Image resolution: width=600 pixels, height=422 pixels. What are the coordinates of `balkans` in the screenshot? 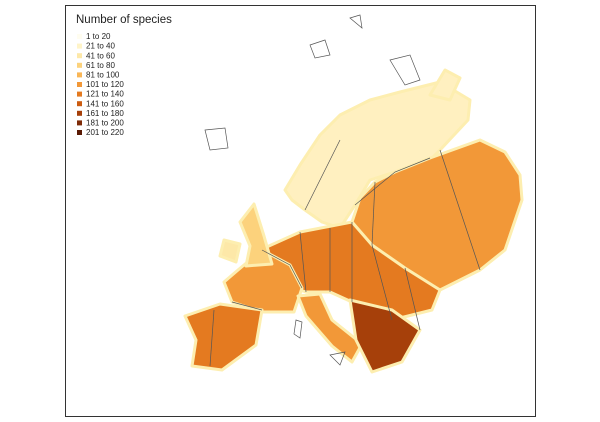 It's located at (385, 336).